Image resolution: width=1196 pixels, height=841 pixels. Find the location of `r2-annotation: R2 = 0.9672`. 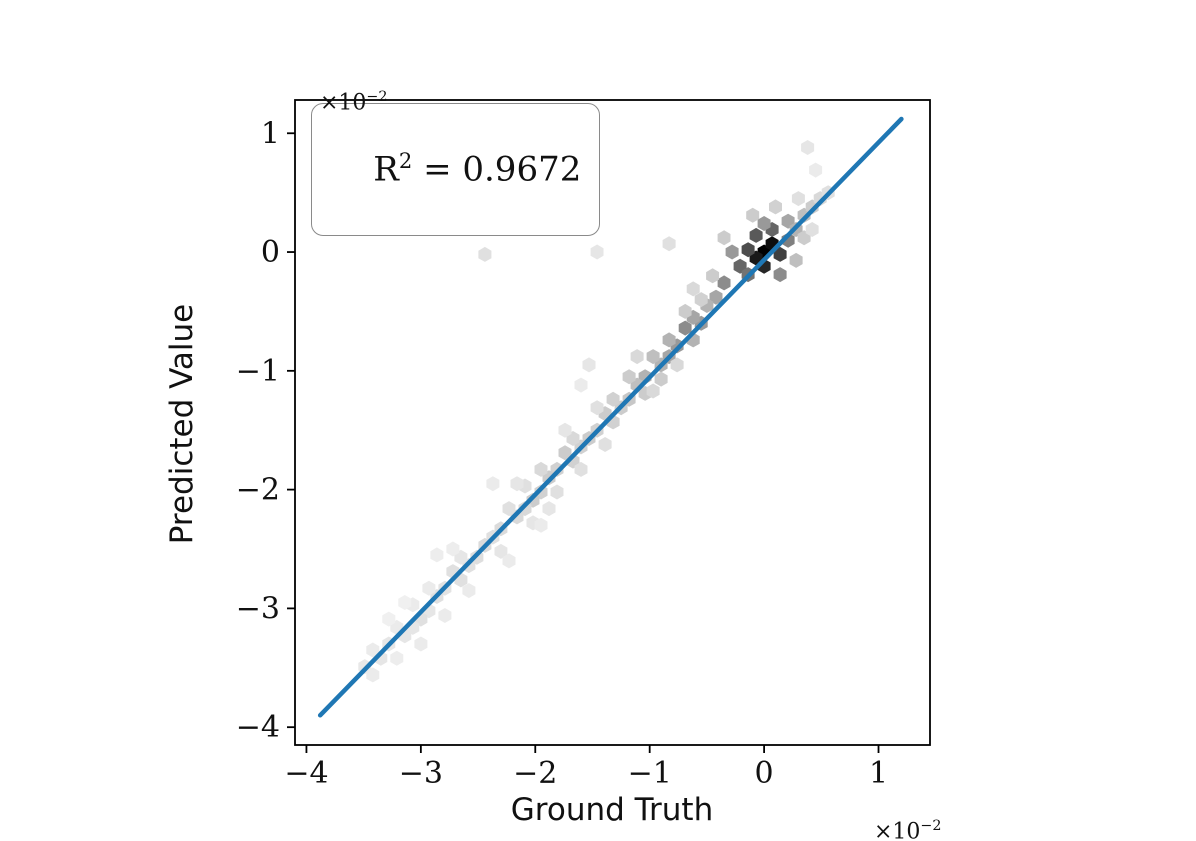

r2-annotation: R2 = 0.9672 is located at coordinates (456, 170).